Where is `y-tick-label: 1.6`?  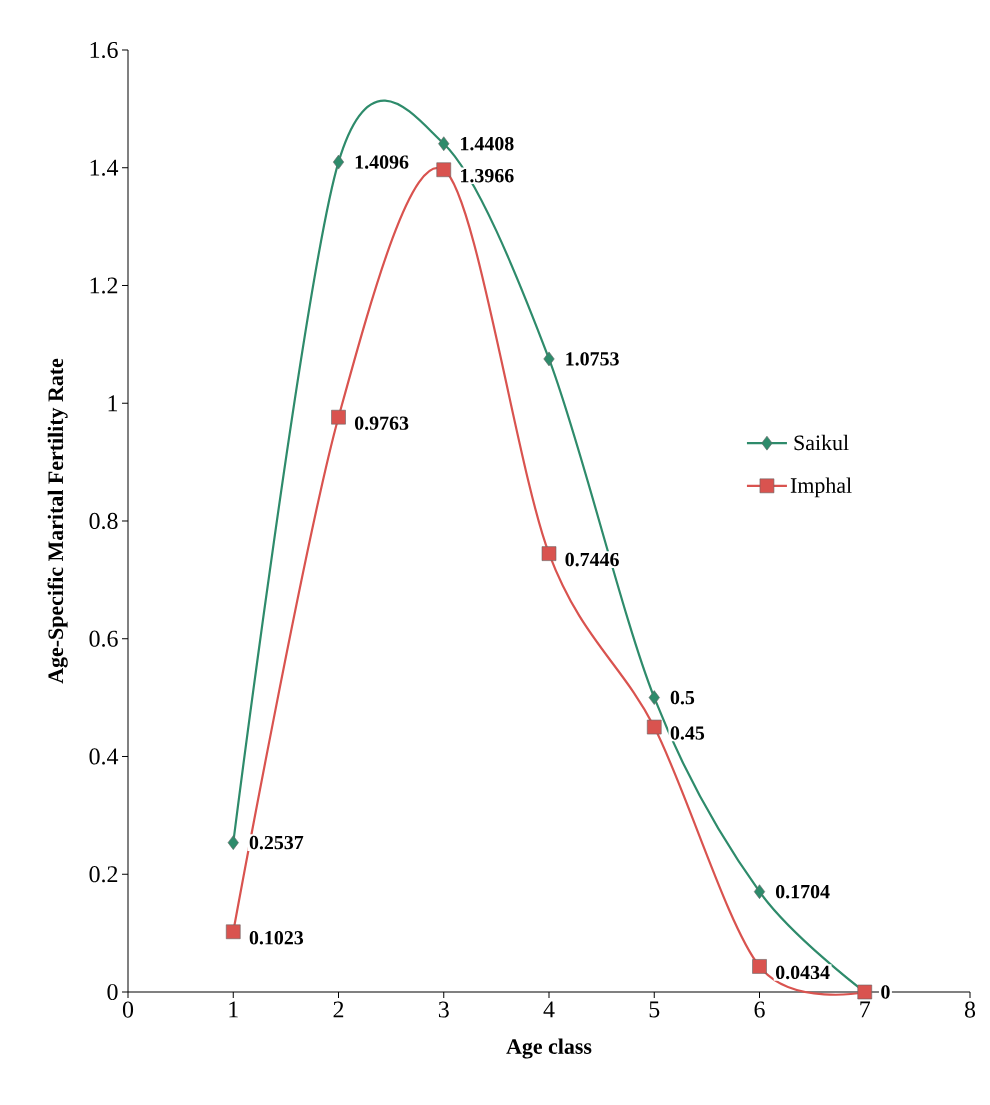
y-tick-label: 1.6 is located at coordinates (104, 50).